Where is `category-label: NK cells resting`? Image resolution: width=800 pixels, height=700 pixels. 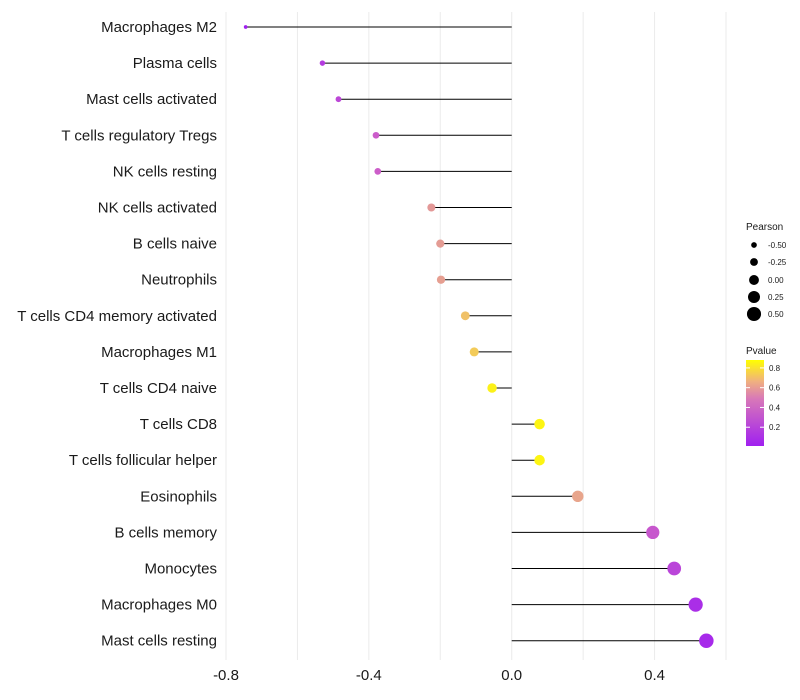
category-label: NK cells resting is located at coordinates (165, 171).